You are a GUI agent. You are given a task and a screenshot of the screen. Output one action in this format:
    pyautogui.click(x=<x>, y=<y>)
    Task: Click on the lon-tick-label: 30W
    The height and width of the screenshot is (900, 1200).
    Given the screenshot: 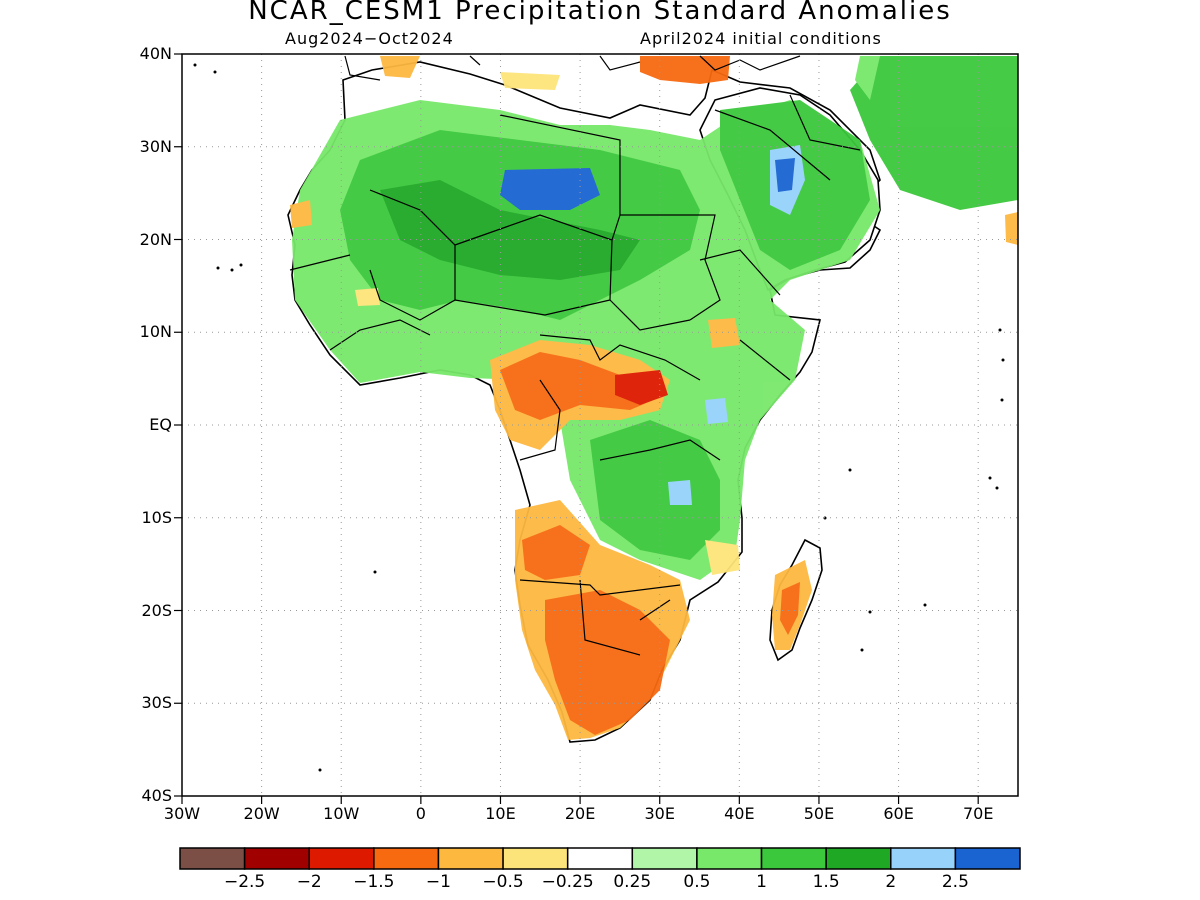 What is the action you would take?
    pyautogui.click(x=182, y=813)
    